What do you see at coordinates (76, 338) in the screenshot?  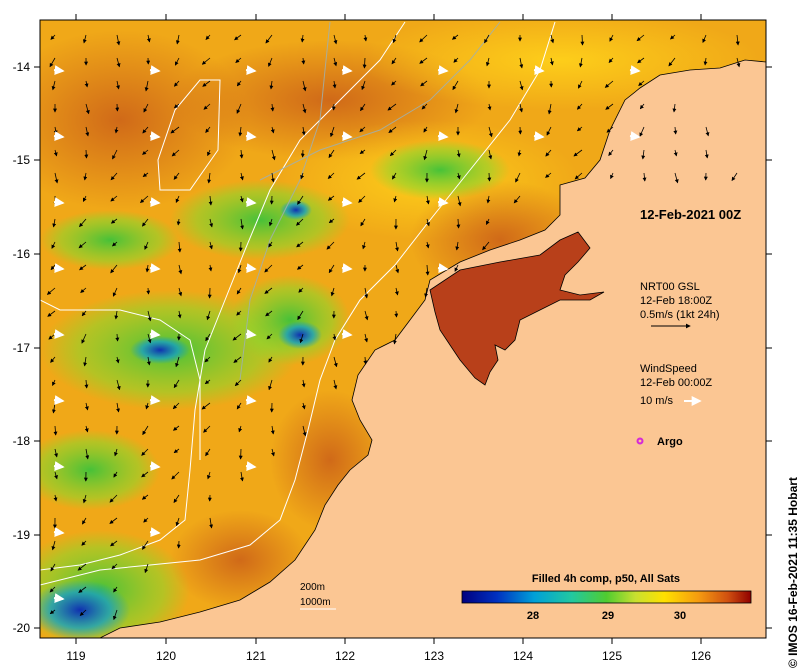 I see `lon-tick: 119` at bounding box center [76, 338].